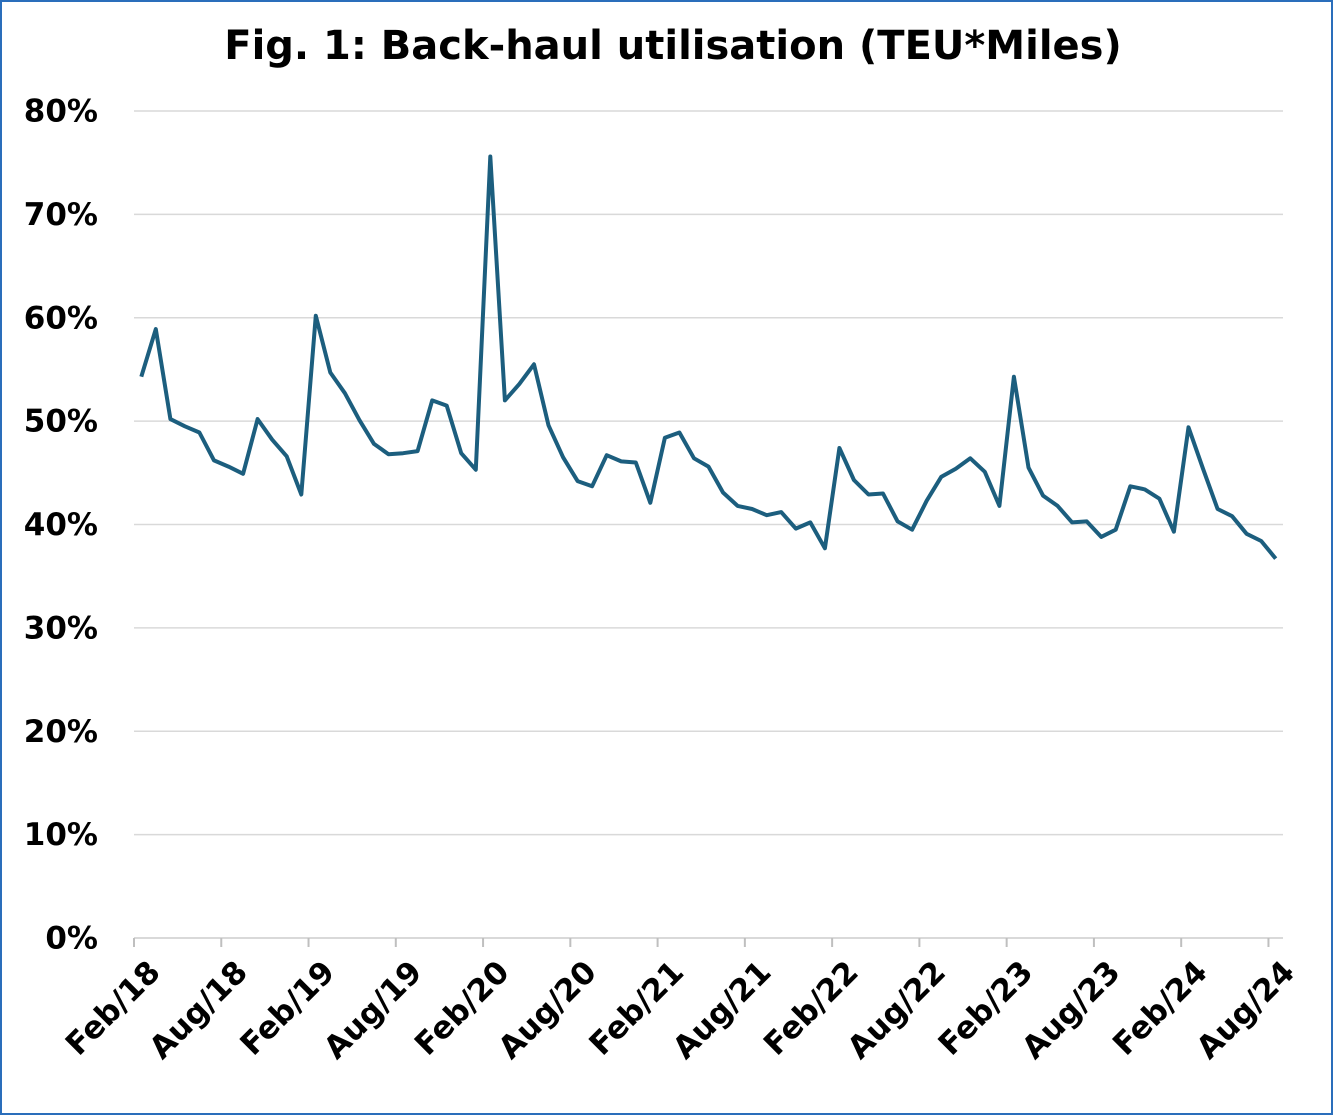 The image size is (1333, 1115). What do you see at coordinates (61, 112) in the screenshot?
I see `y-tick-label: 80%` at bounding box center [61, 112].